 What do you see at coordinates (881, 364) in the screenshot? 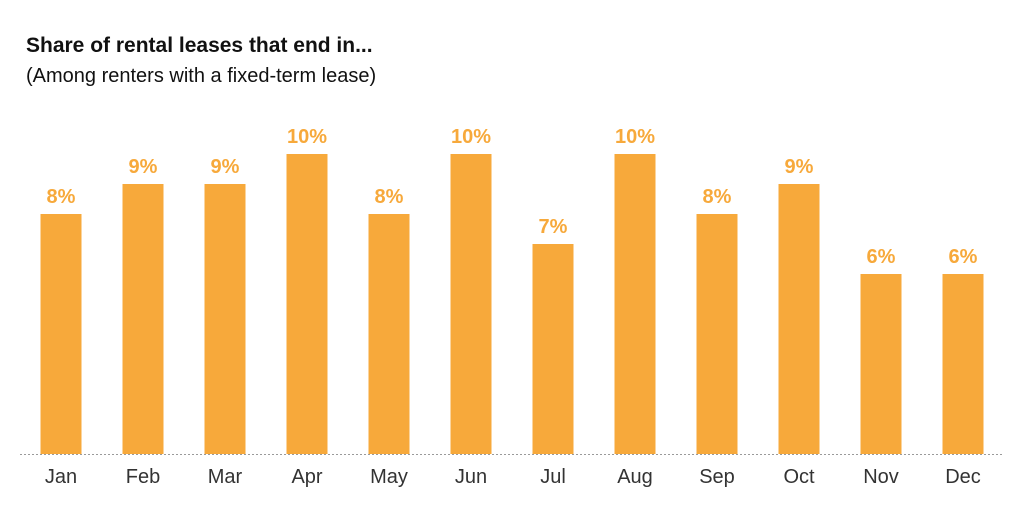
I see `bar-nov` at bounding box center [881, 364].